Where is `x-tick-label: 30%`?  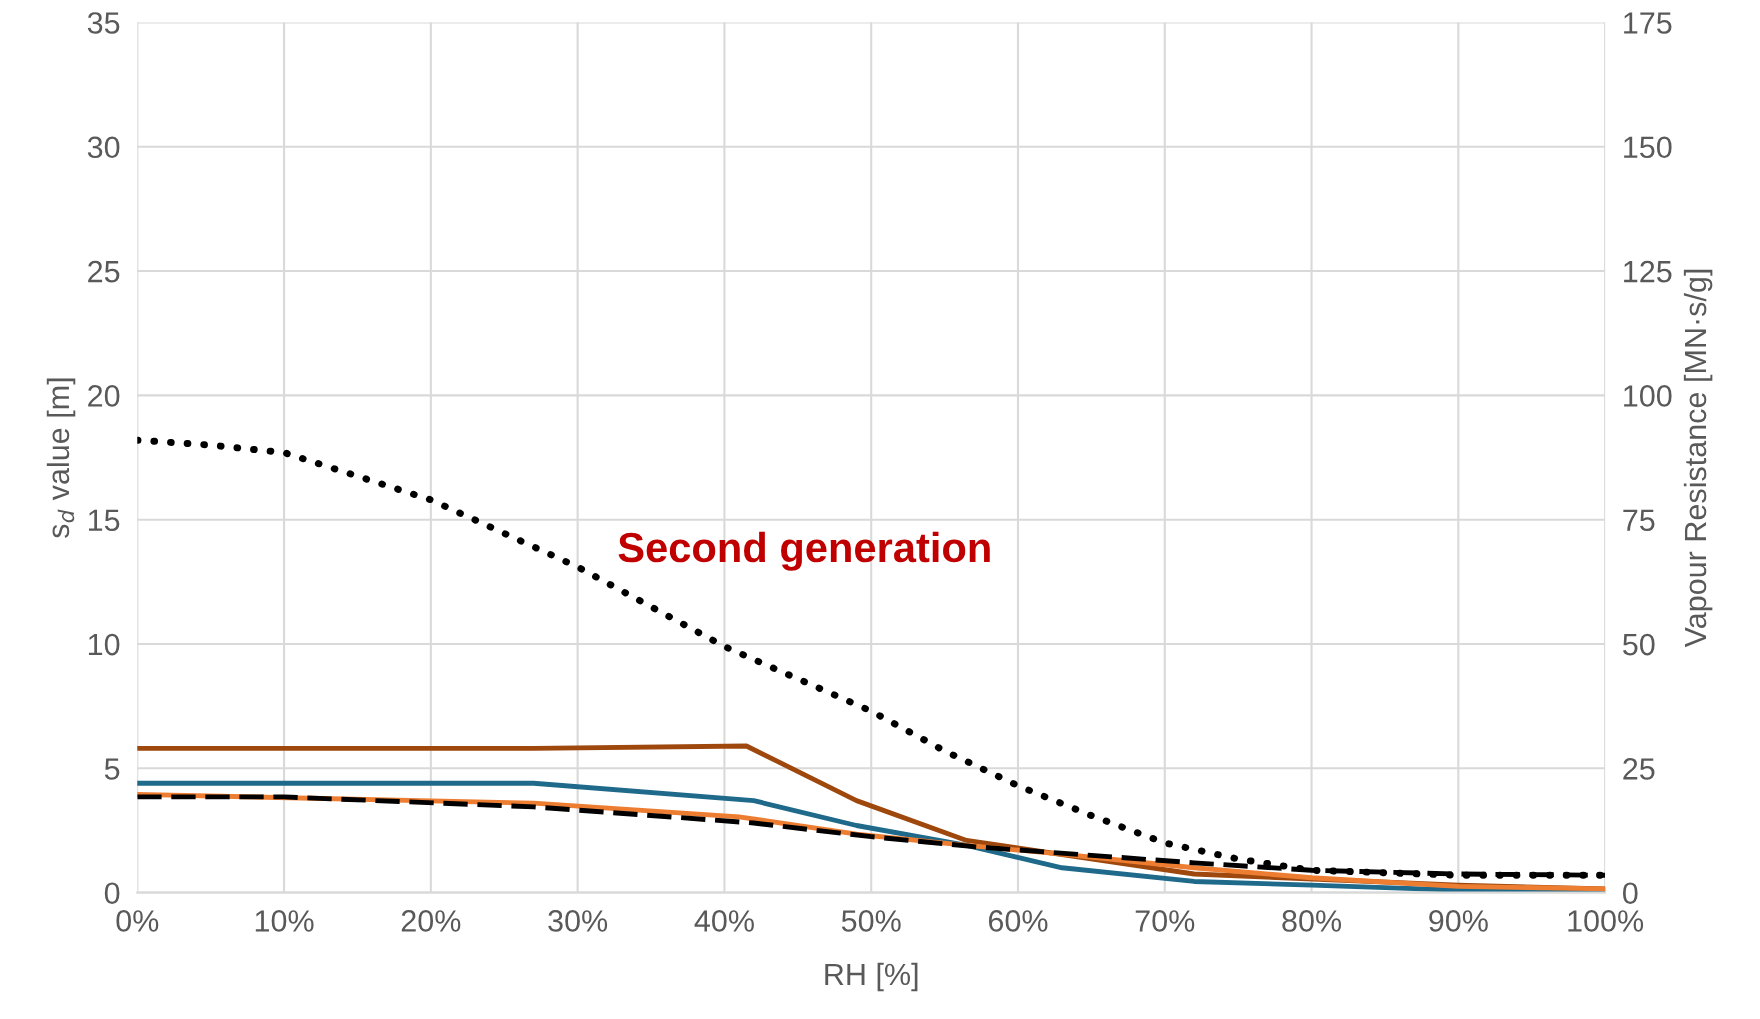
x-tick-label: 30% is located at coordinates (578, 921).